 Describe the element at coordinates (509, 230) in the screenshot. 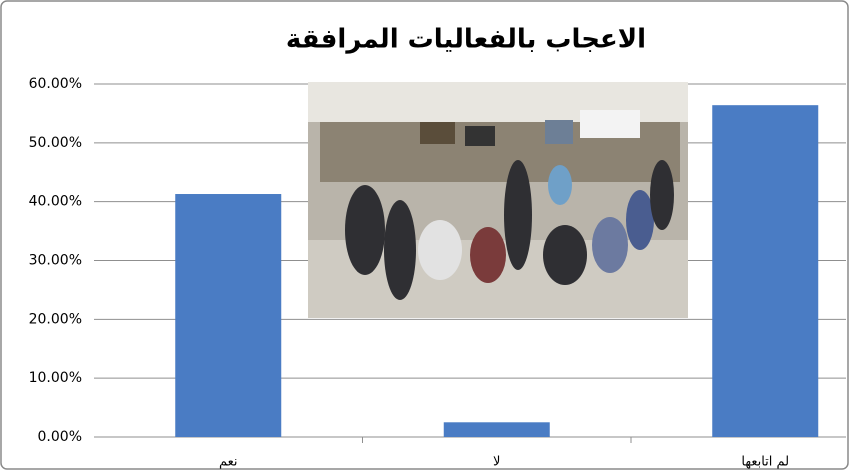

I see `photo-people` at that location.